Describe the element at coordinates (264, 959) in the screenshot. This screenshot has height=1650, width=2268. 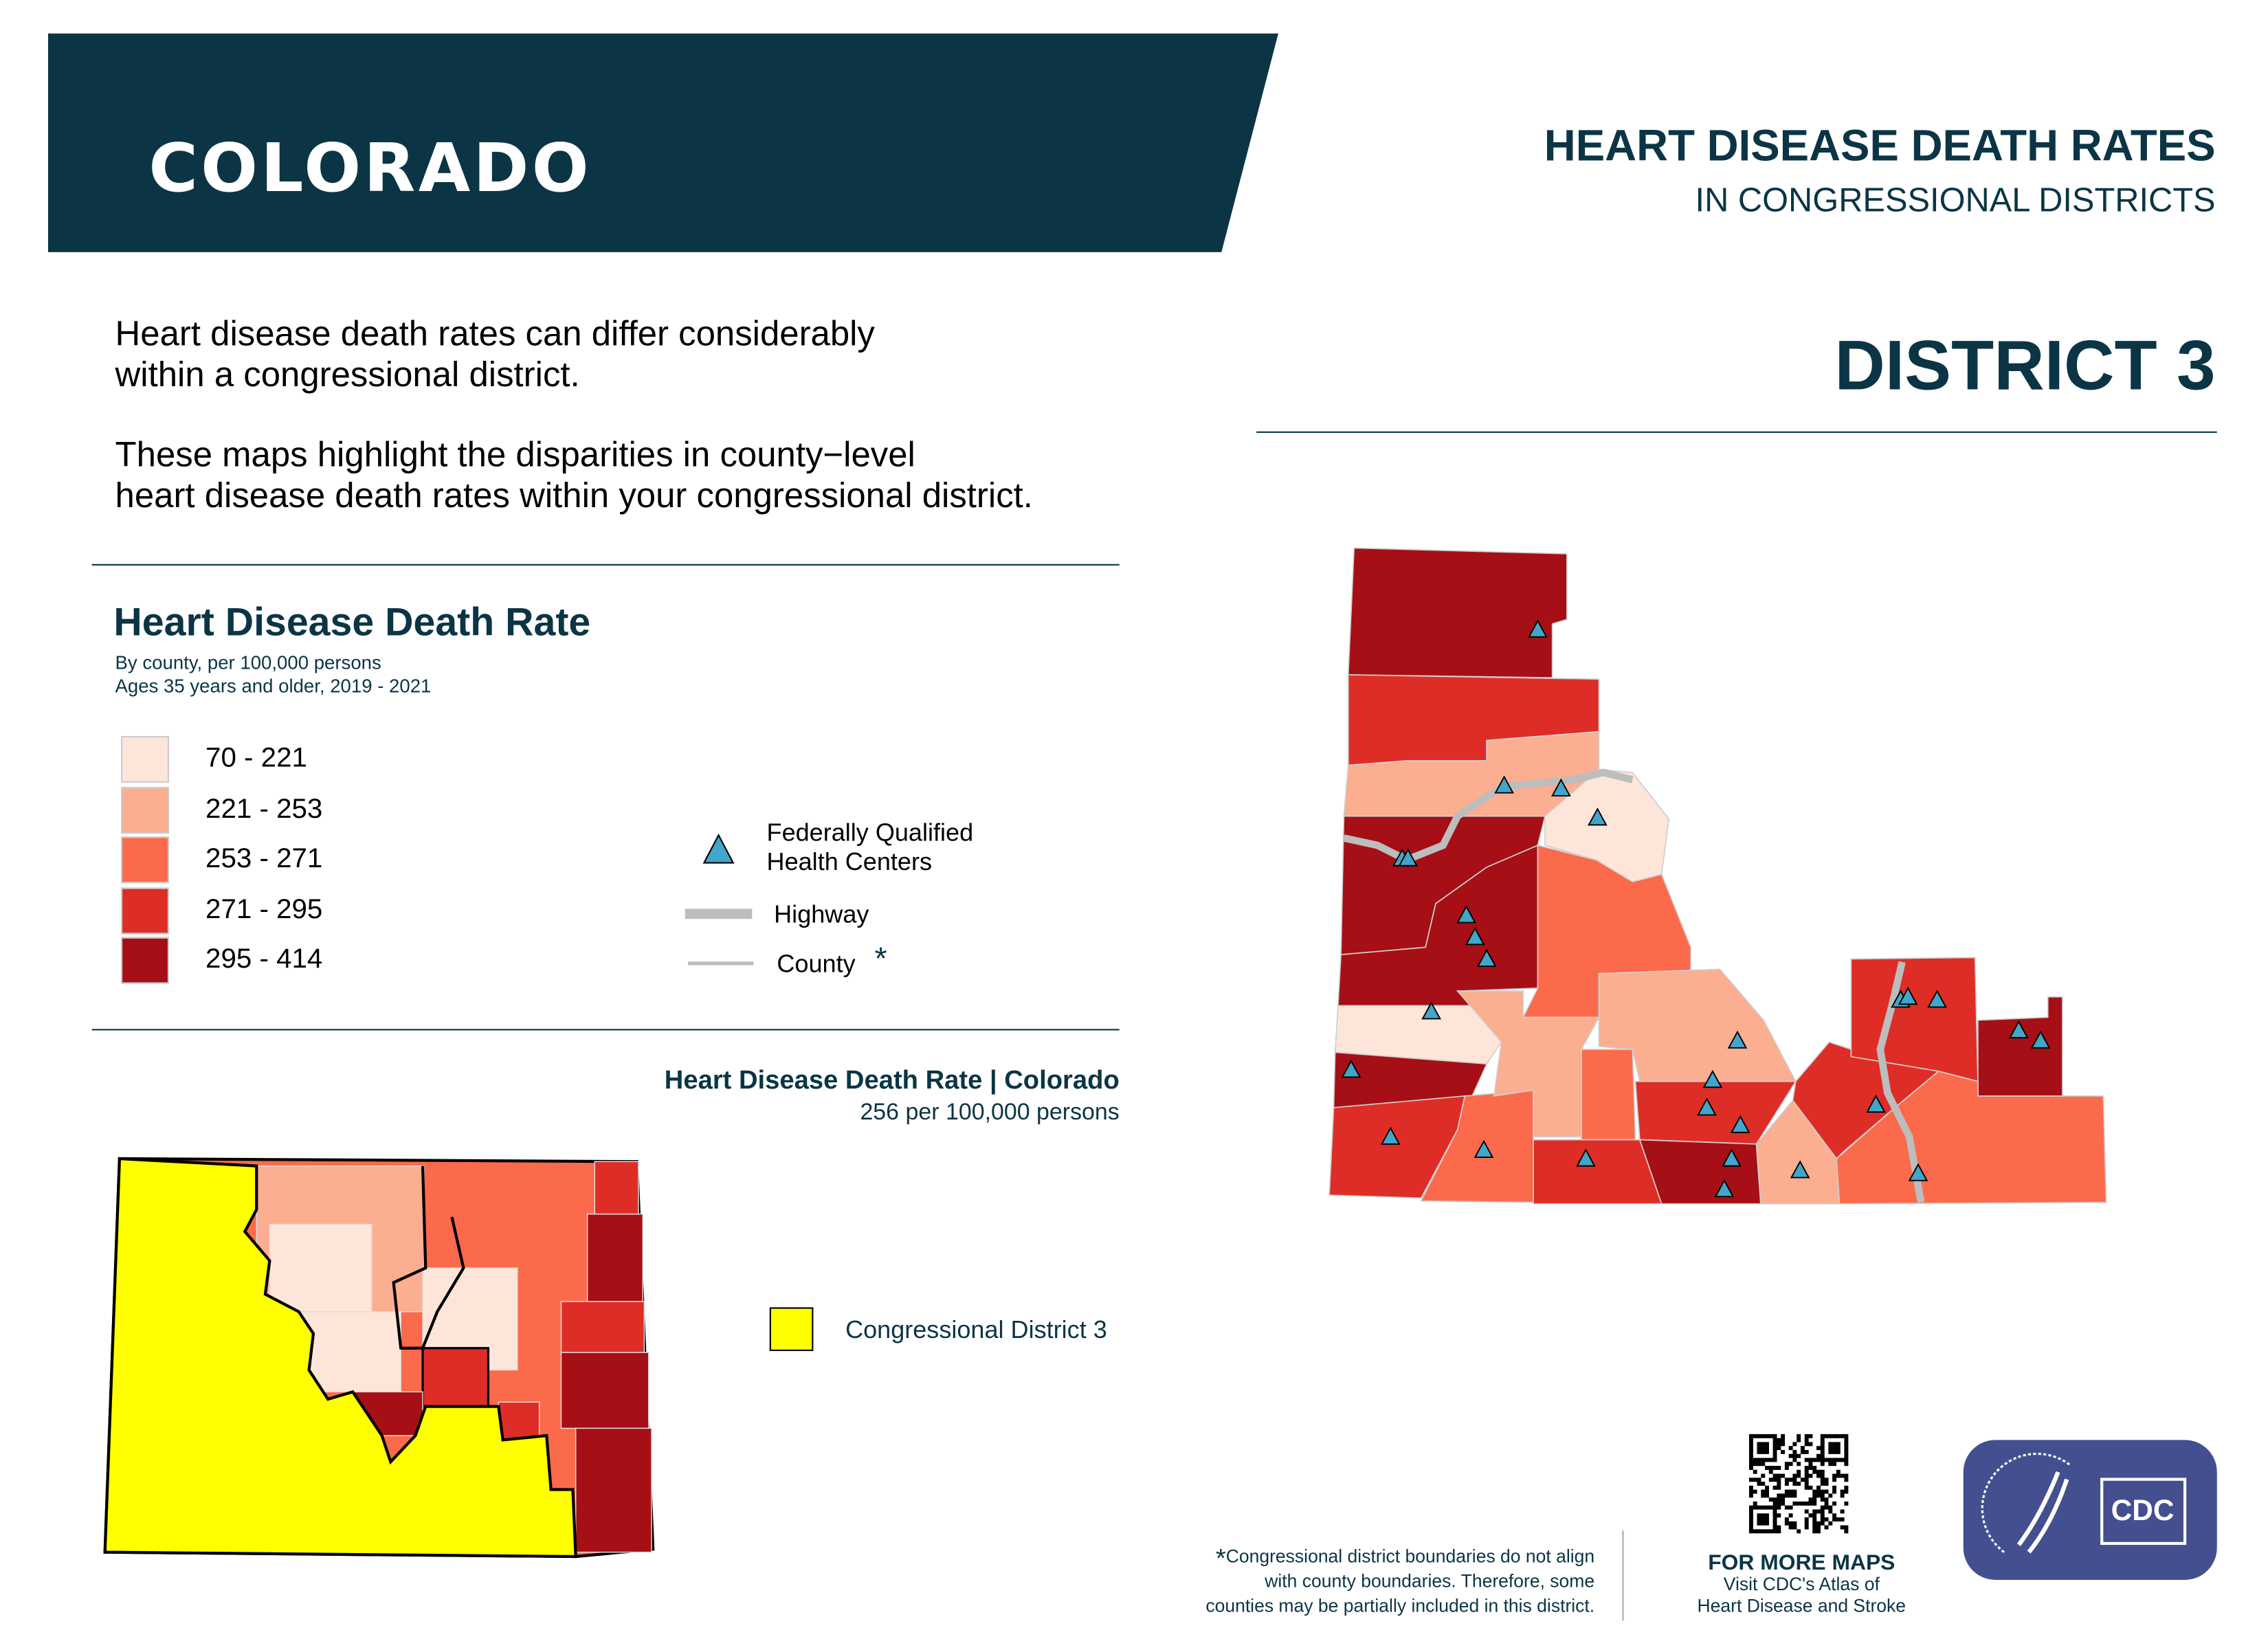
I see `legend-class-label: 295 - 414` at that location.